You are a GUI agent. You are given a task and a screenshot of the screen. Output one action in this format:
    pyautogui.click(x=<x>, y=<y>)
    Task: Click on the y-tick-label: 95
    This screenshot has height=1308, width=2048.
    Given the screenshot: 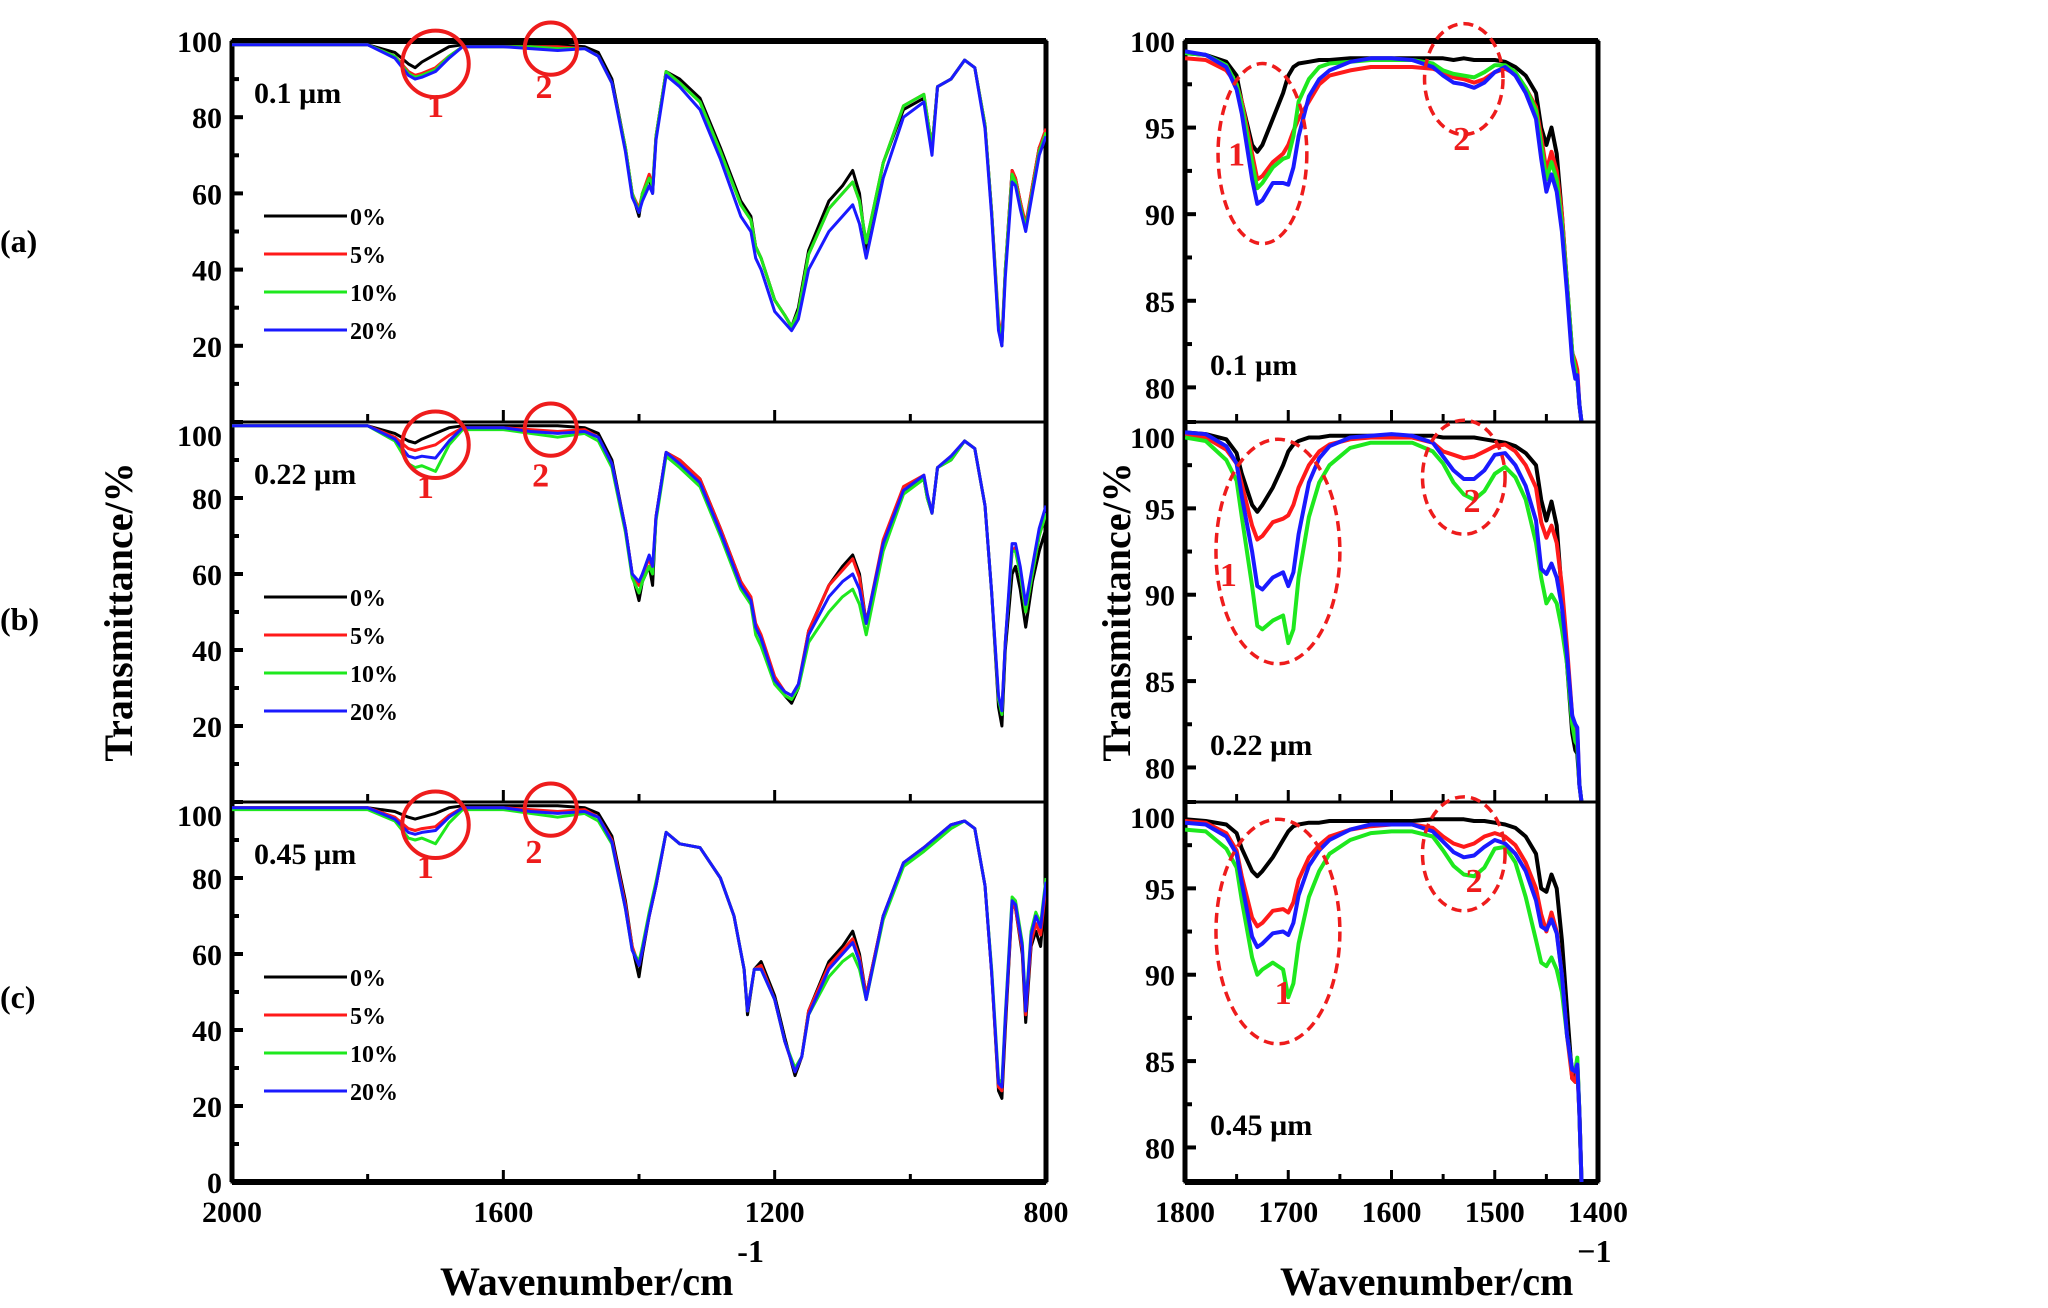 What is the action you would take?
    pyautogui.click(x=1160, y=889)
    